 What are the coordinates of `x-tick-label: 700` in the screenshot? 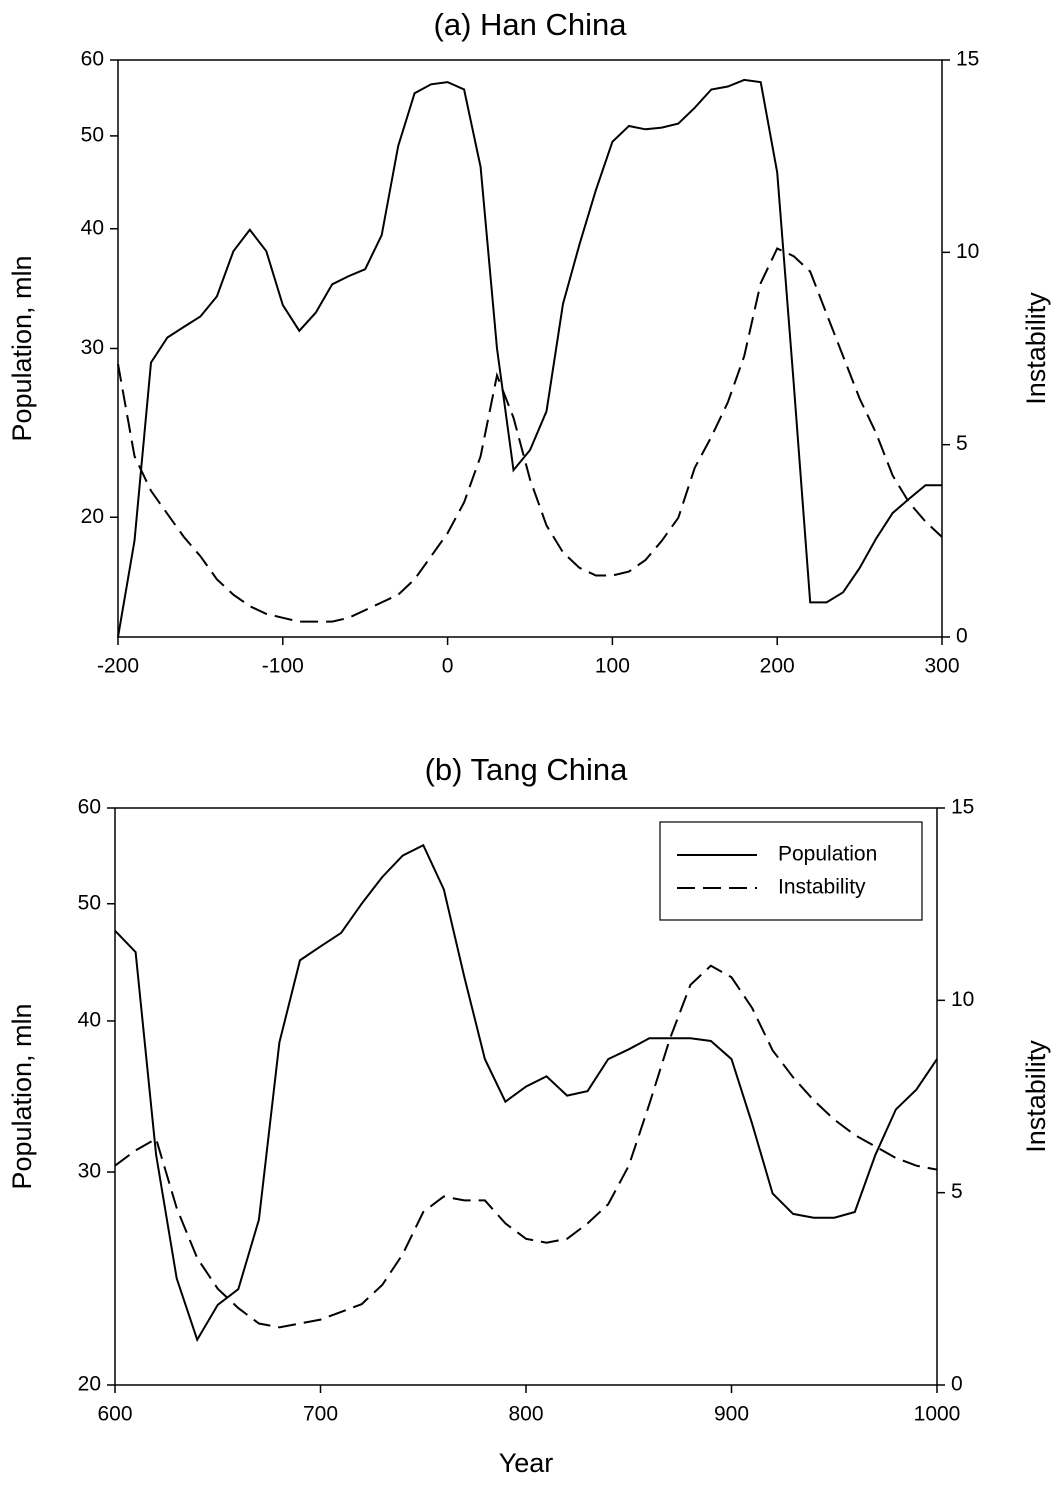 It's located at (320, 1414).